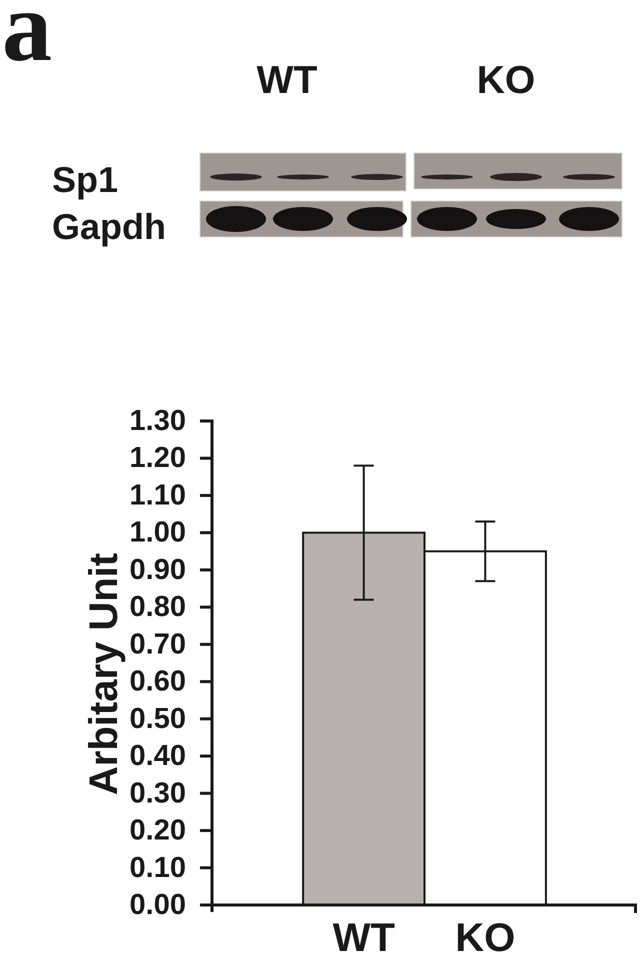  What do you see at coordinates (158, 905) in the screenshot?
I see `y-tick-label: 0.00` at bounding box center [158, 905].